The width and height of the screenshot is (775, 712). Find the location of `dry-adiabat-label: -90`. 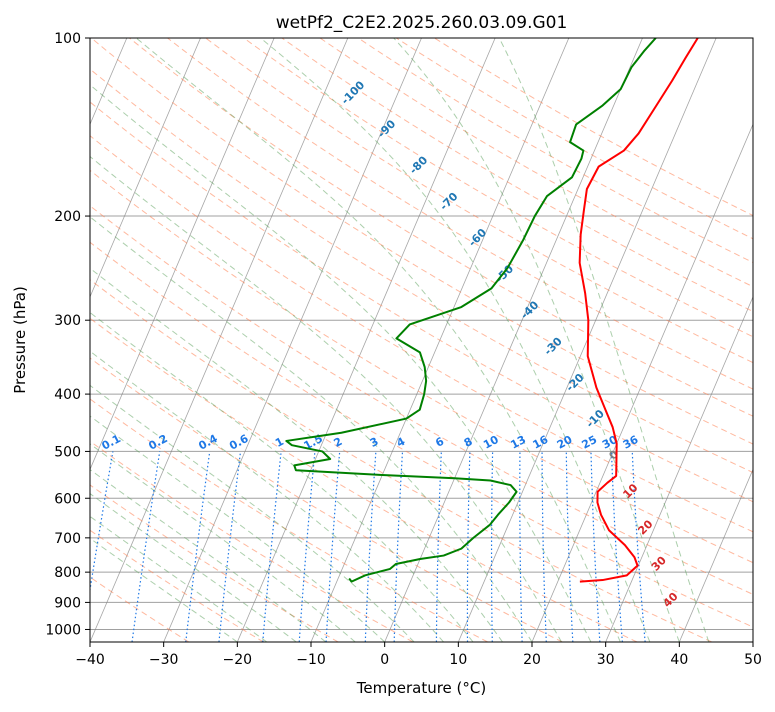

dry-adiabat-label: -90 is located at coordinates (386, 128).